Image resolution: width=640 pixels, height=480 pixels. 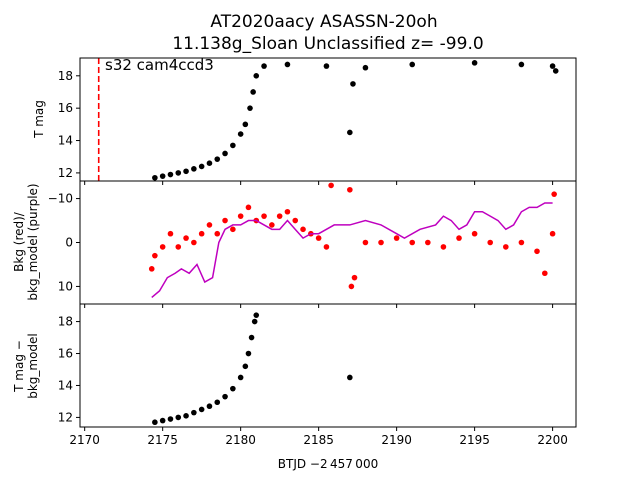 I want to click on top-ylabel: T mag, so click(x=39, y=119).